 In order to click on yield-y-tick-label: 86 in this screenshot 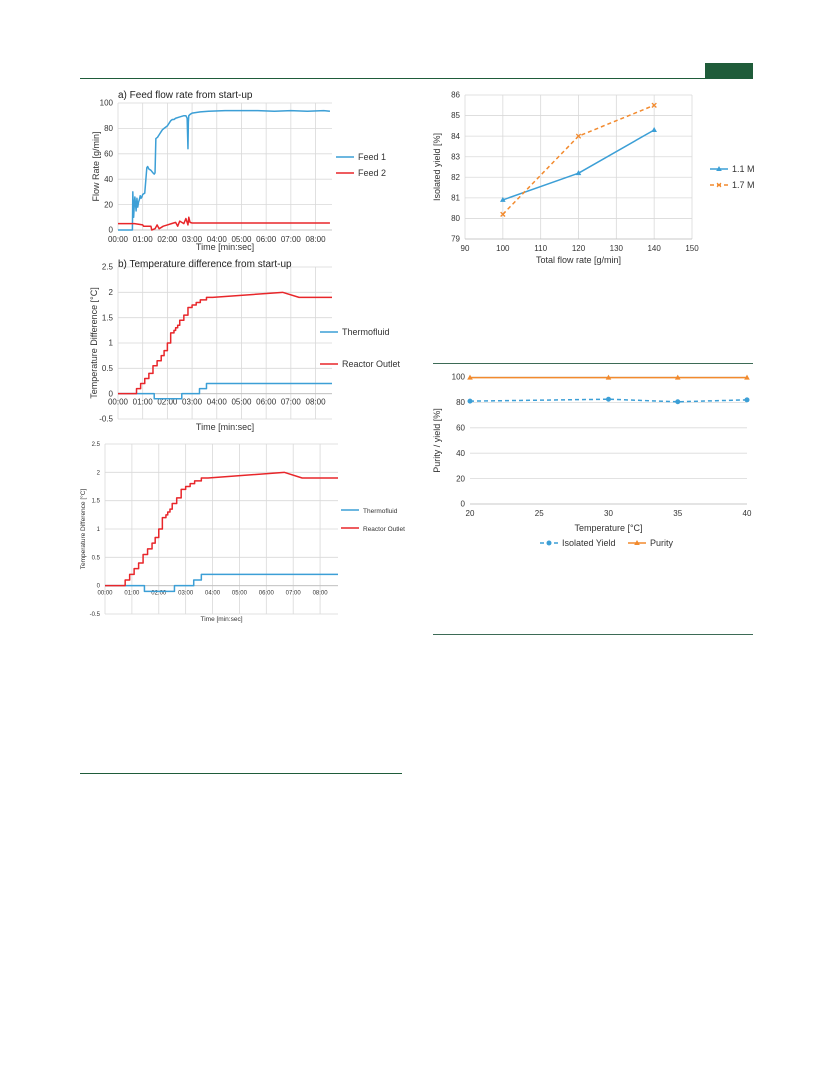, I will do `click(455, 95)`.